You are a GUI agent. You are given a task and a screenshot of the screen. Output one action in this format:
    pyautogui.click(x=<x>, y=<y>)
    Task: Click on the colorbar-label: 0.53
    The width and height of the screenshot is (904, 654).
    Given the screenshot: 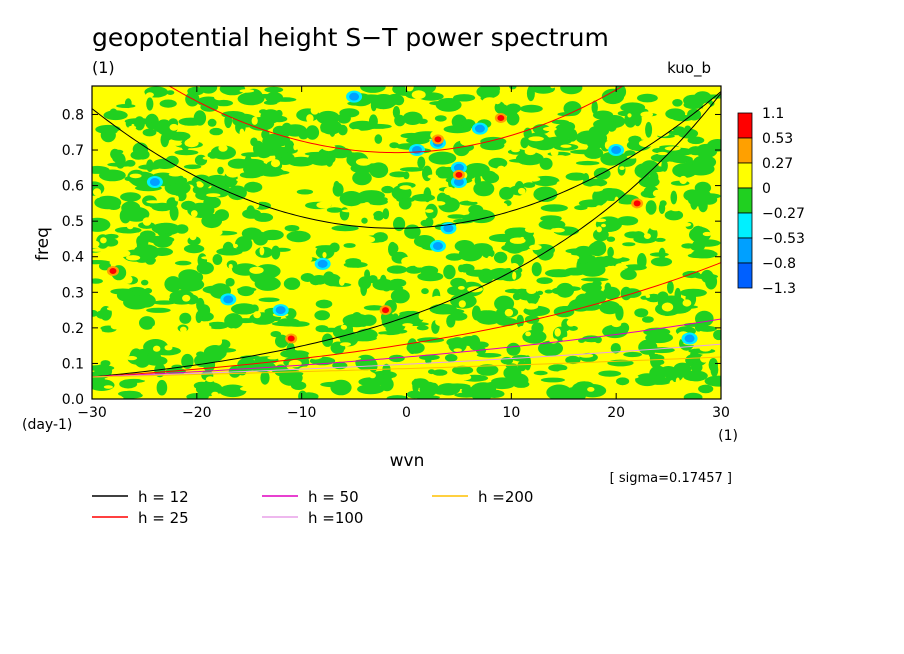 What is the action you would take?
    pyautogui.click(x=777, y=139)
    